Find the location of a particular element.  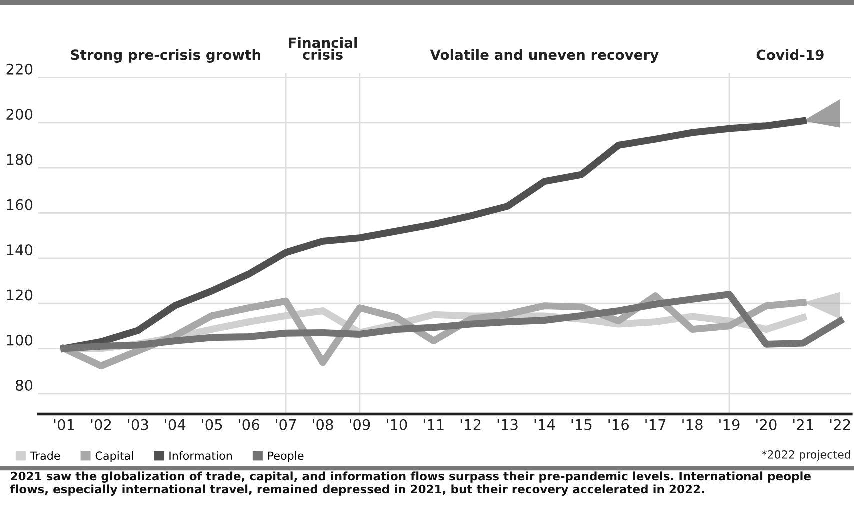

x-tick-label: '05 is located at coordinates (212, 424).